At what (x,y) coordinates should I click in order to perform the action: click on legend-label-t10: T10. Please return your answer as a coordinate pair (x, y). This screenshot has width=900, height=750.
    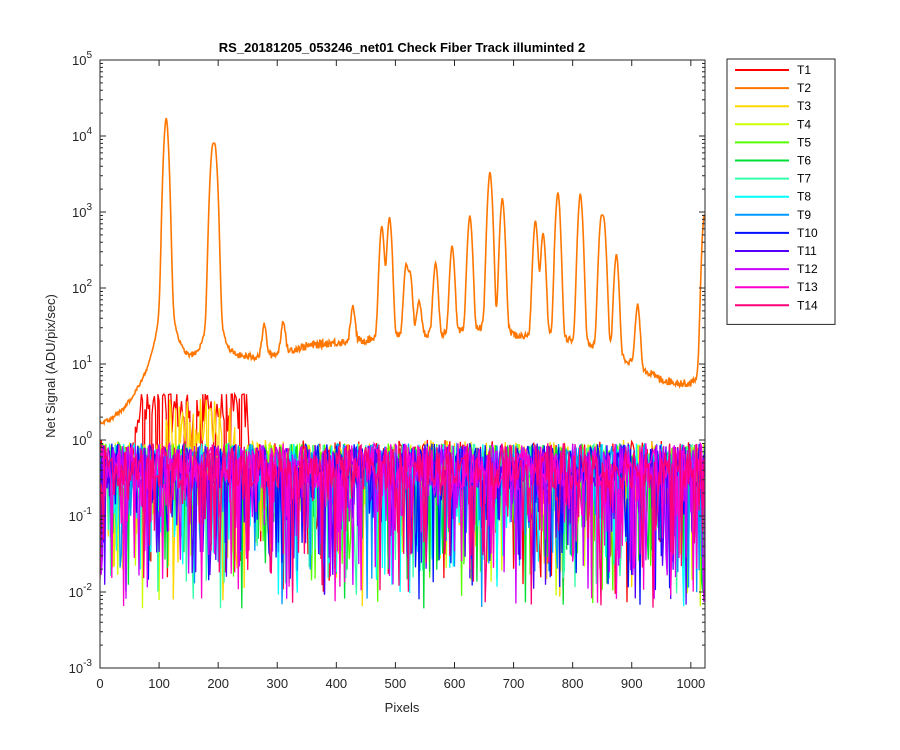
    Looking at the image, I should click on (807, 233).